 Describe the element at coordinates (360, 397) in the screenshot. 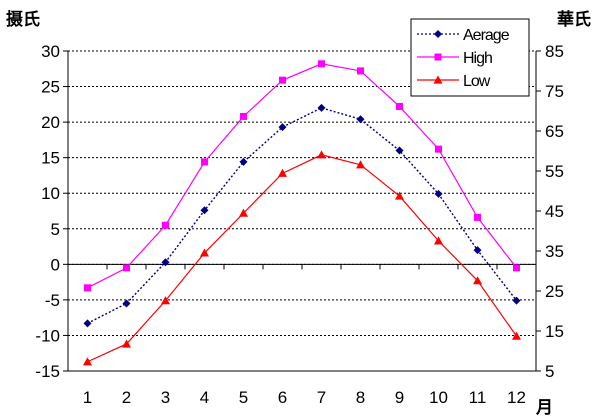

I see `category-label: 8` at that location.